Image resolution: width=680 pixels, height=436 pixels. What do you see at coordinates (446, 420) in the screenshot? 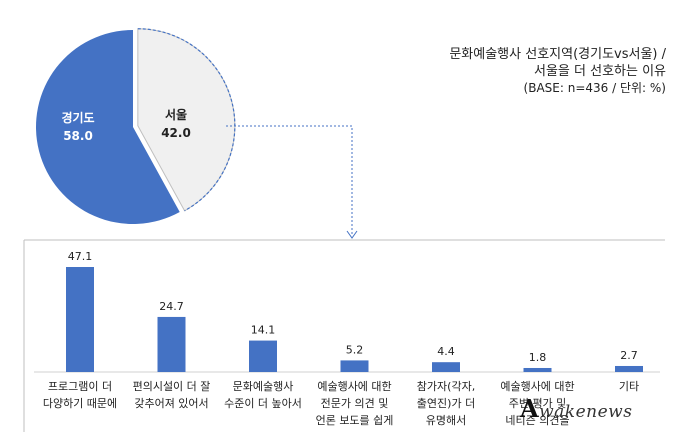
I see `x-tick-label-4-2: 유명해서` at bounding box center [446, 420].